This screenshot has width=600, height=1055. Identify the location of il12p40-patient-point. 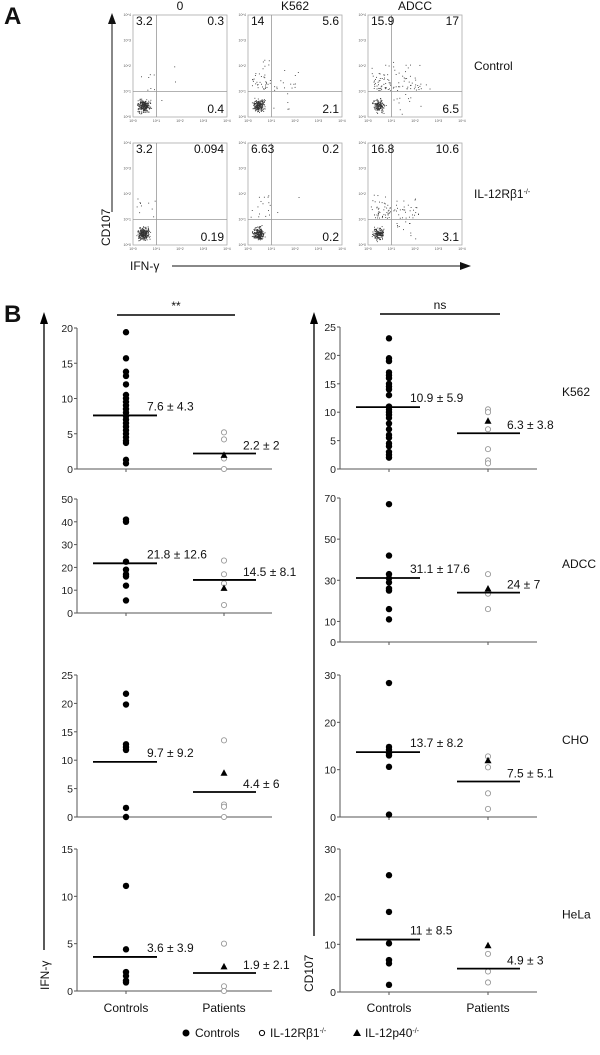
(488, 588).